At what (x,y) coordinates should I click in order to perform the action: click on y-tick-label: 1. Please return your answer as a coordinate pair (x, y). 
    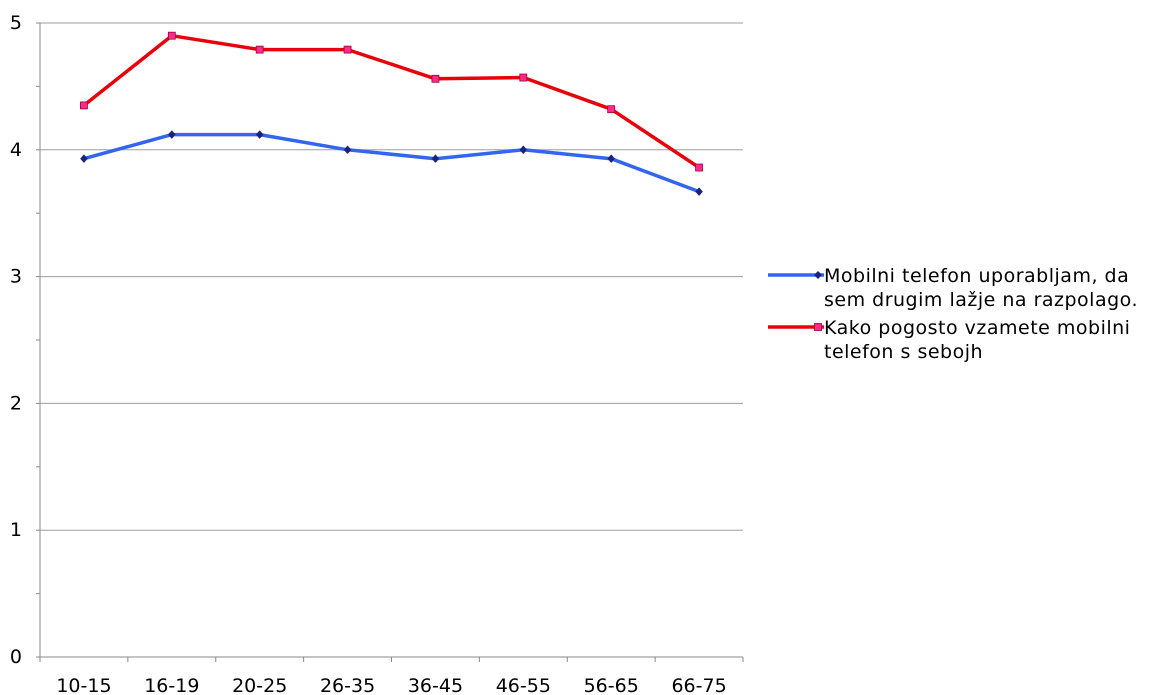
    Looking at the image, I should click on (16, 530).